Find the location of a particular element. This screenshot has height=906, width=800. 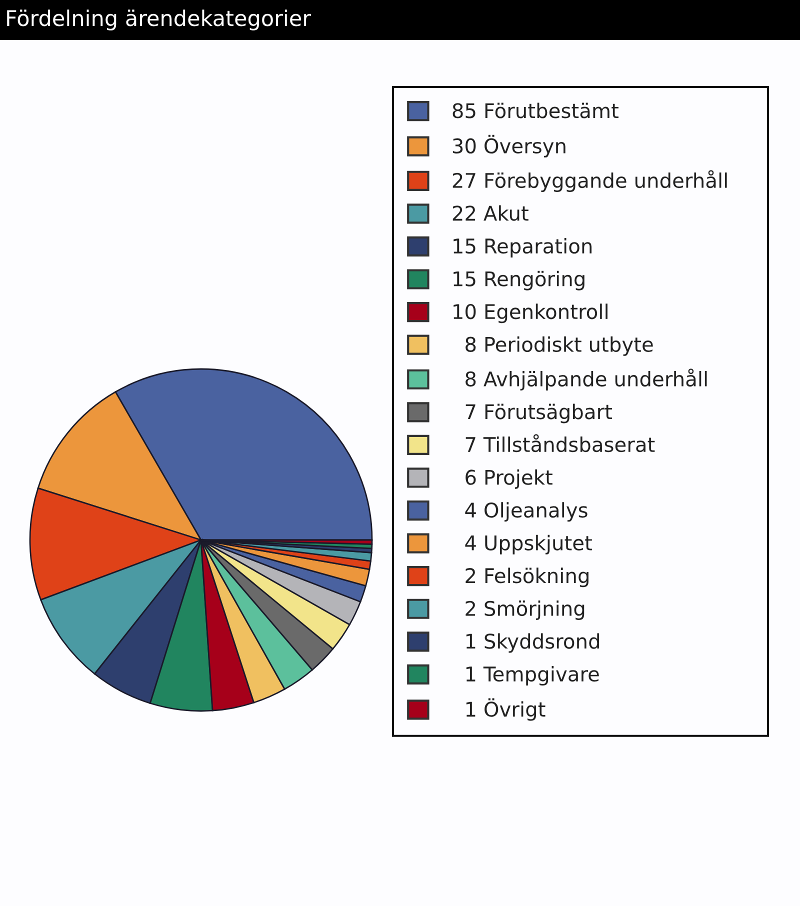

legend-label: 10 Egenkontroll is located at coordinates (531, 314).